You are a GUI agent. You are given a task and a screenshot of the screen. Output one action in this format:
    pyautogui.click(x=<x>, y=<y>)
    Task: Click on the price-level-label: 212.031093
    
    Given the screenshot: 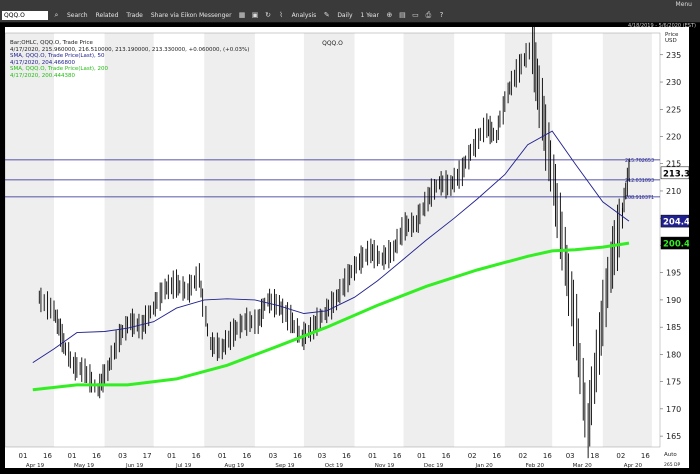 What is the action you would take?
    pyautogui.click(x=639, y=181)
    